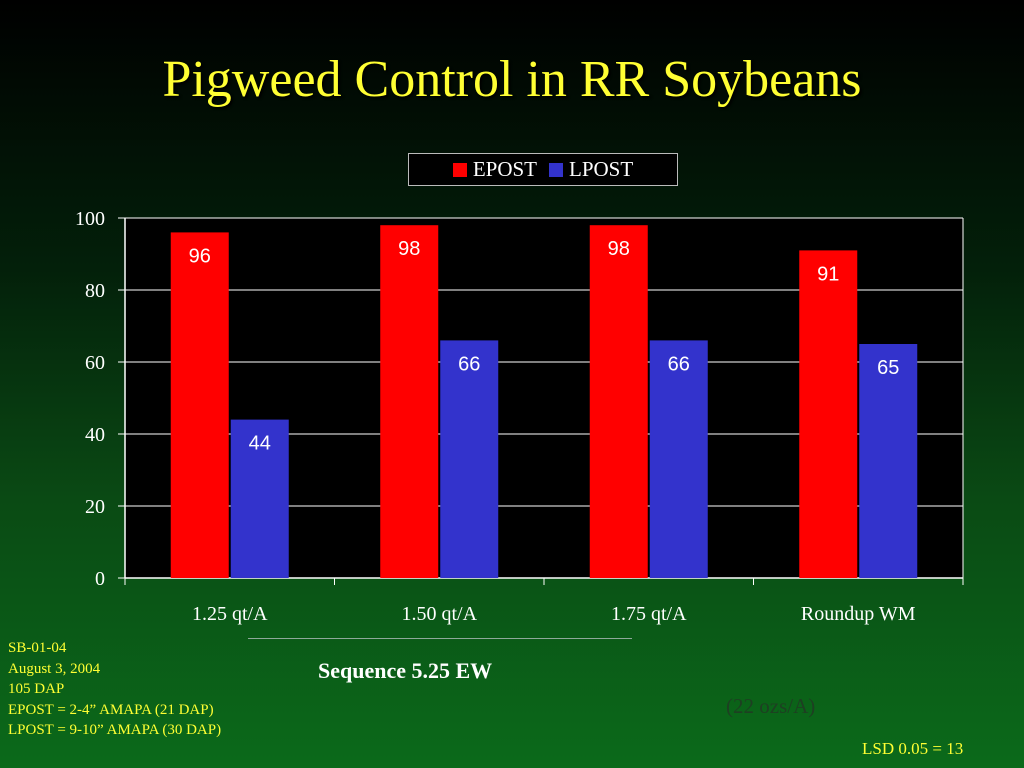 This screenshot has width=1024, height=768. I want to click on legend-swatch-lpost, so click(556, 169).